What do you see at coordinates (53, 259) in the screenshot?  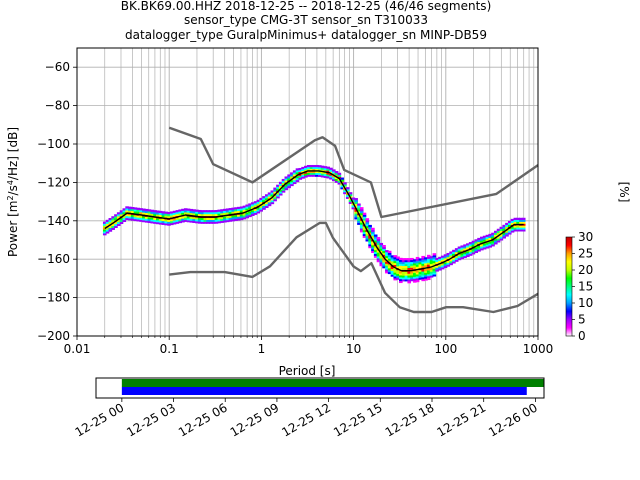 I see `y-tick-label: −160` at bounding box center [53, 259].